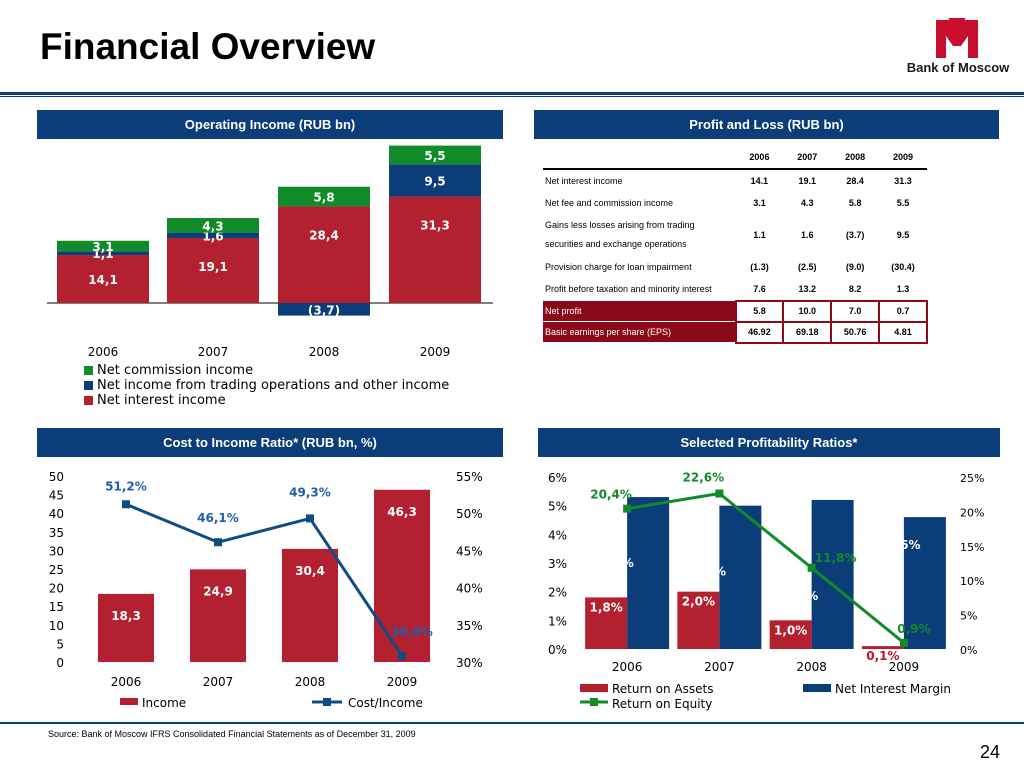  I want to click on legend-item-commission: Net commission income, so click(168, 370).